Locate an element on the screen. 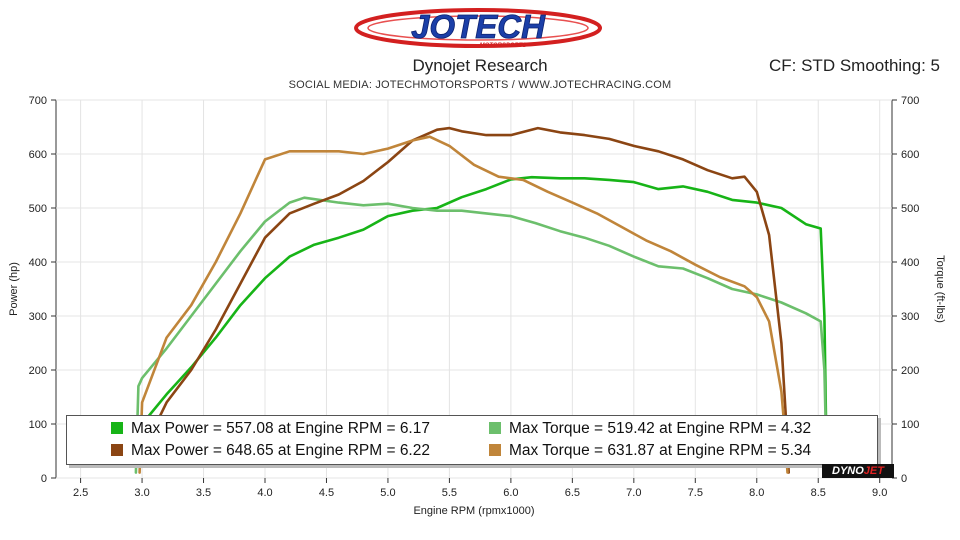 This screenshot has width=960, height=540. y-tick-label-right: 300 is located at coordinates (910, 317).